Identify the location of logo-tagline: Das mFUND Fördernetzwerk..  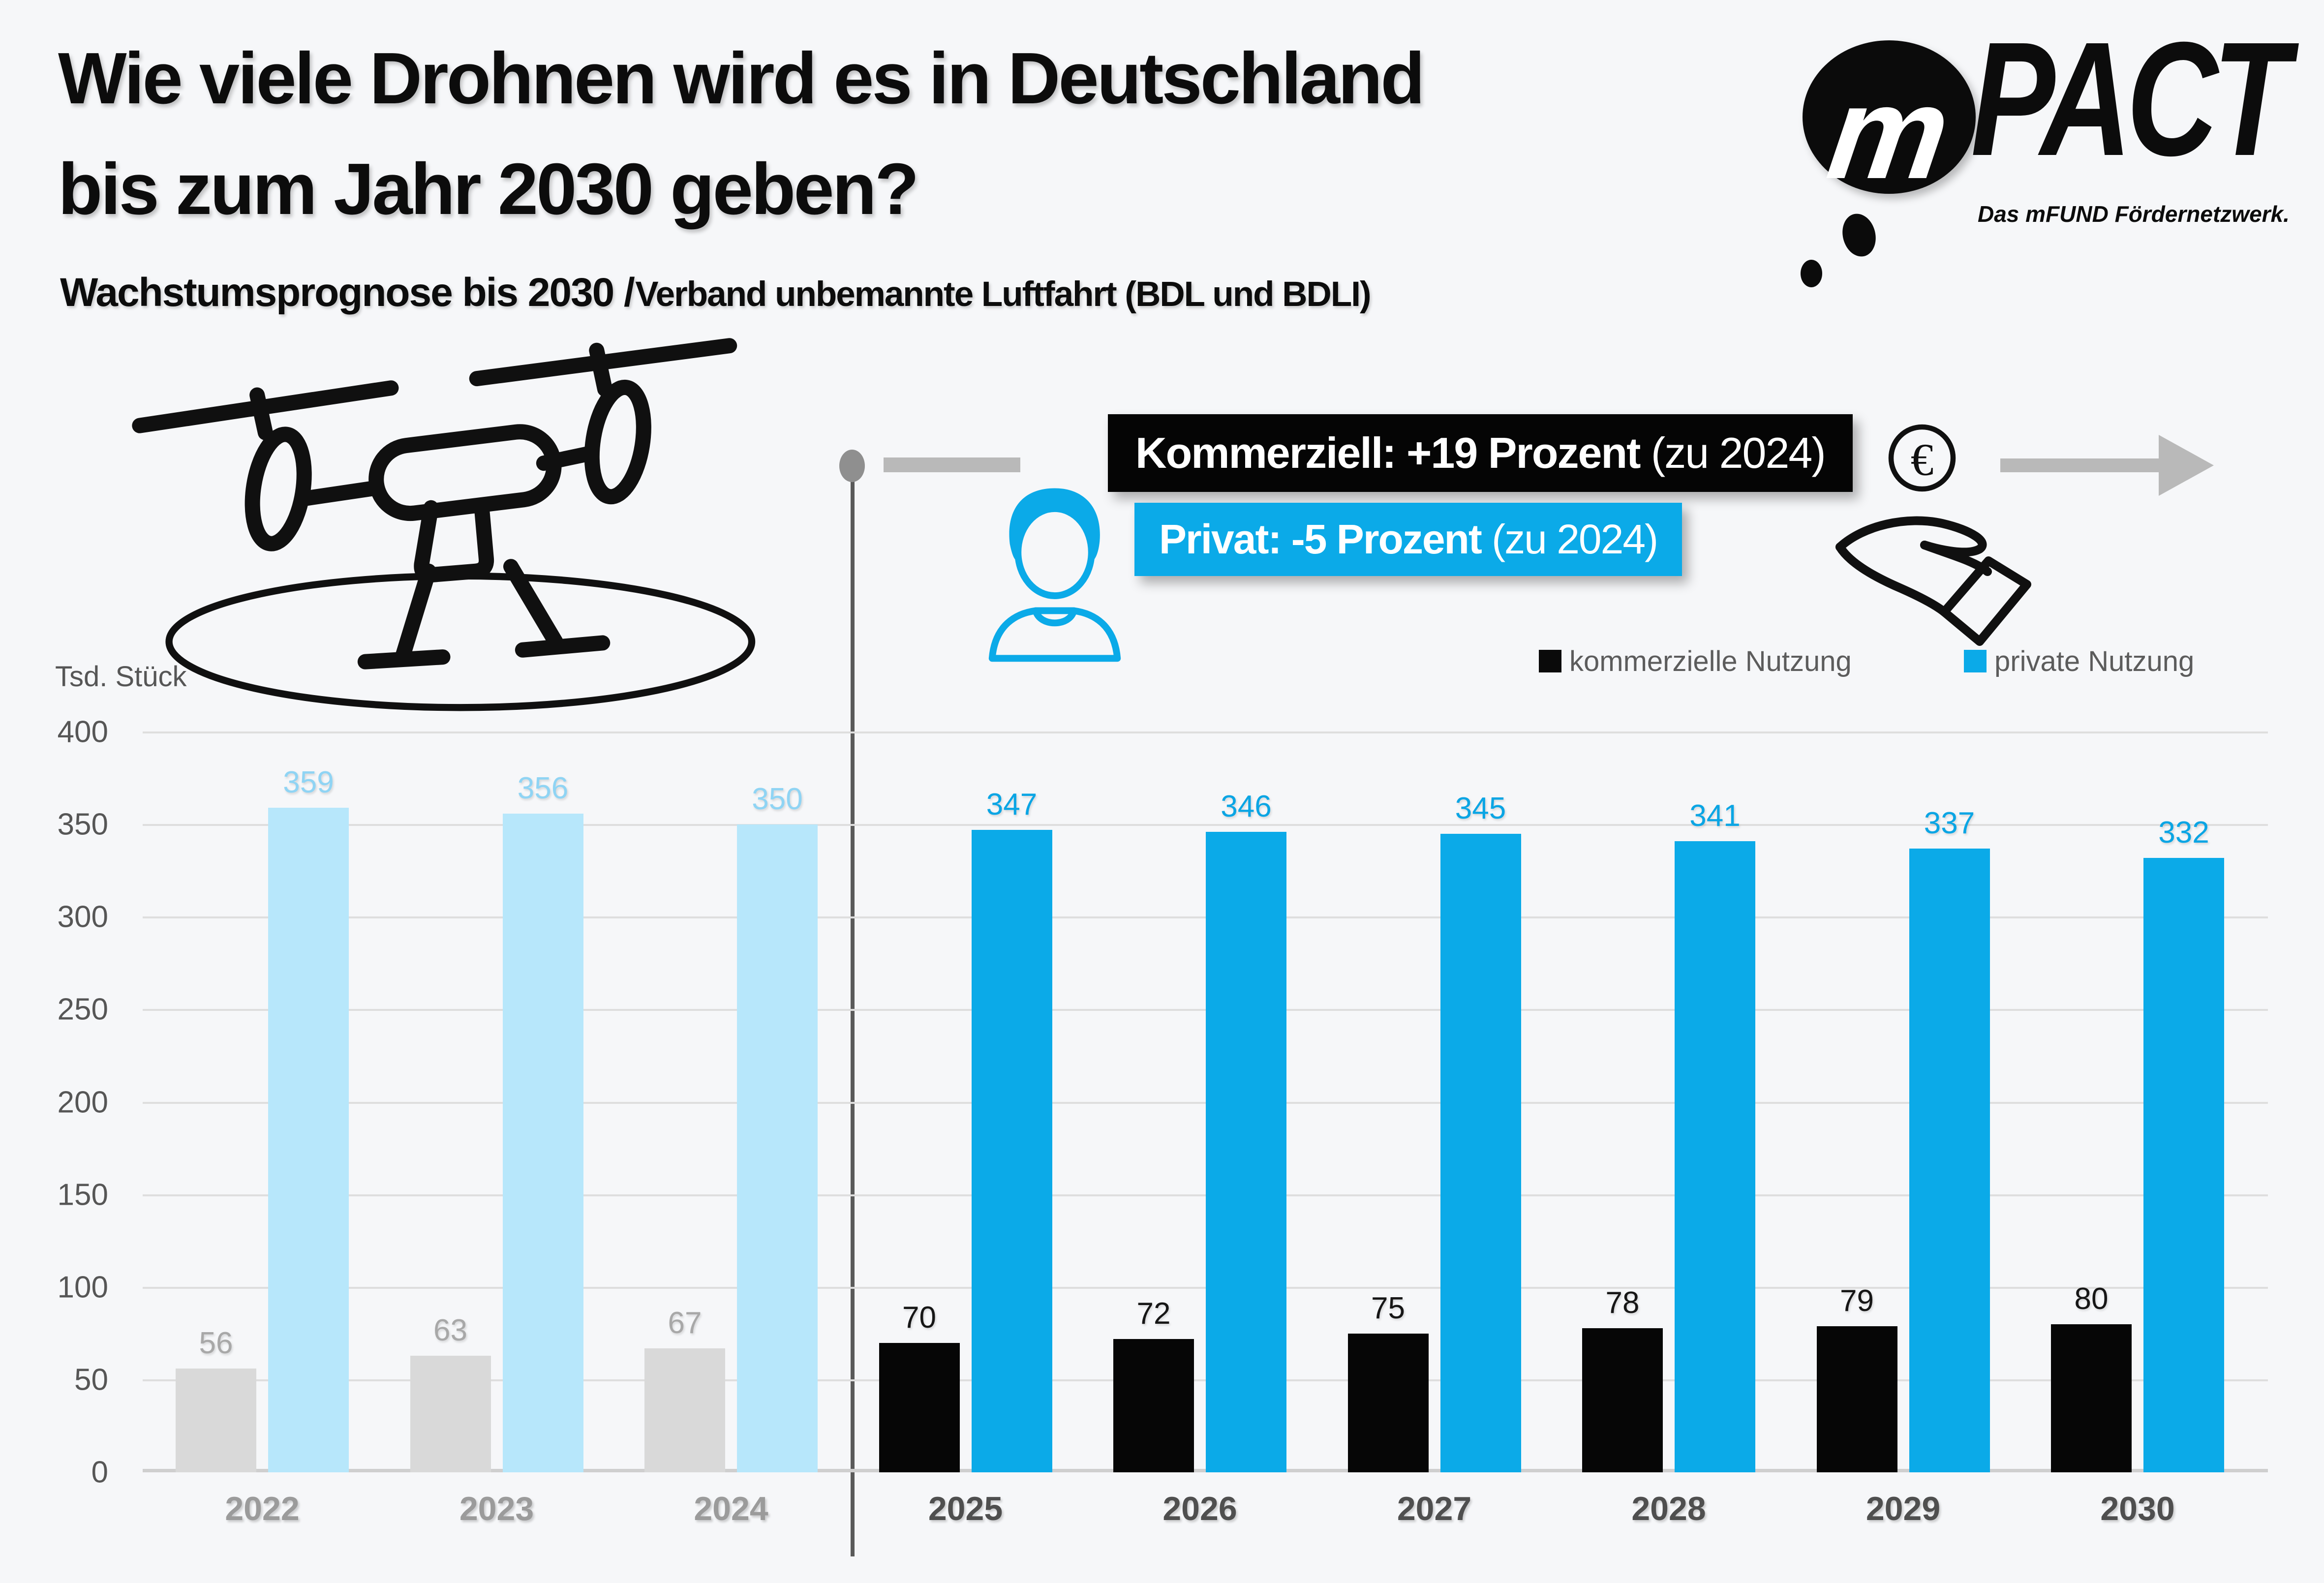
(2134, 214).